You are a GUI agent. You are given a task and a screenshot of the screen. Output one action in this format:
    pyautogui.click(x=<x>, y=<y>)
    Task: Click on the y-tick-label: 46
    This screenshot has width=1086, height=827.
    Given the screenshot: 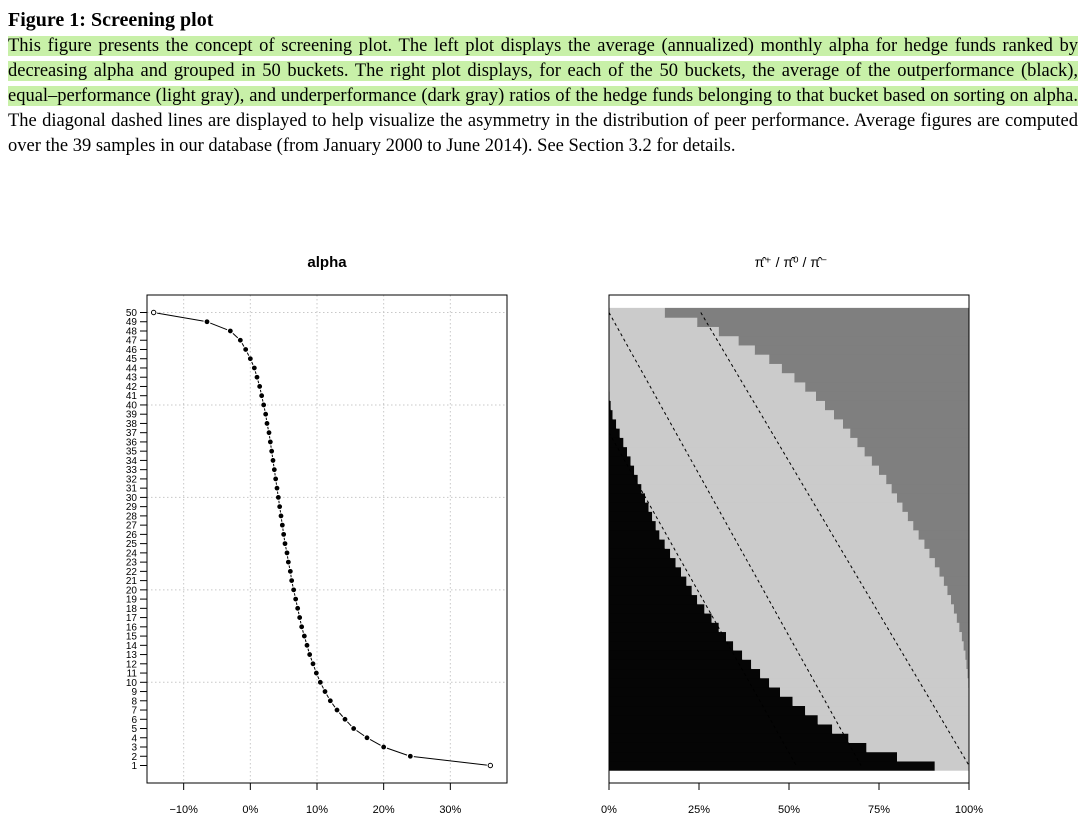 What is the action you would take?
    pyautogui.click(x=132, y=350)
    